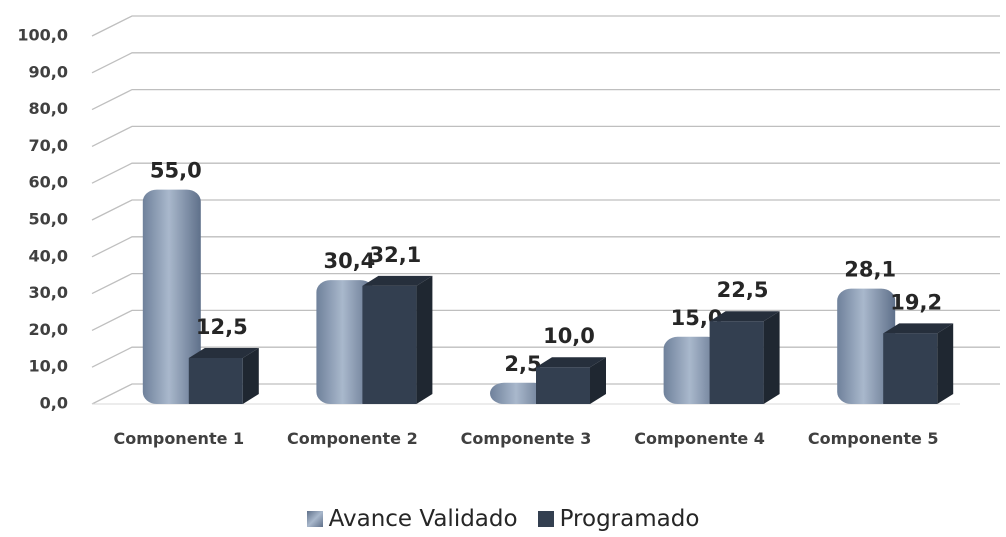 This screenshot has width=1006, height=537. What do you see at coordinates (42, 35) in the screenshot?
I see `y-tick-label: 100,0` at bounding box center [42, 35].